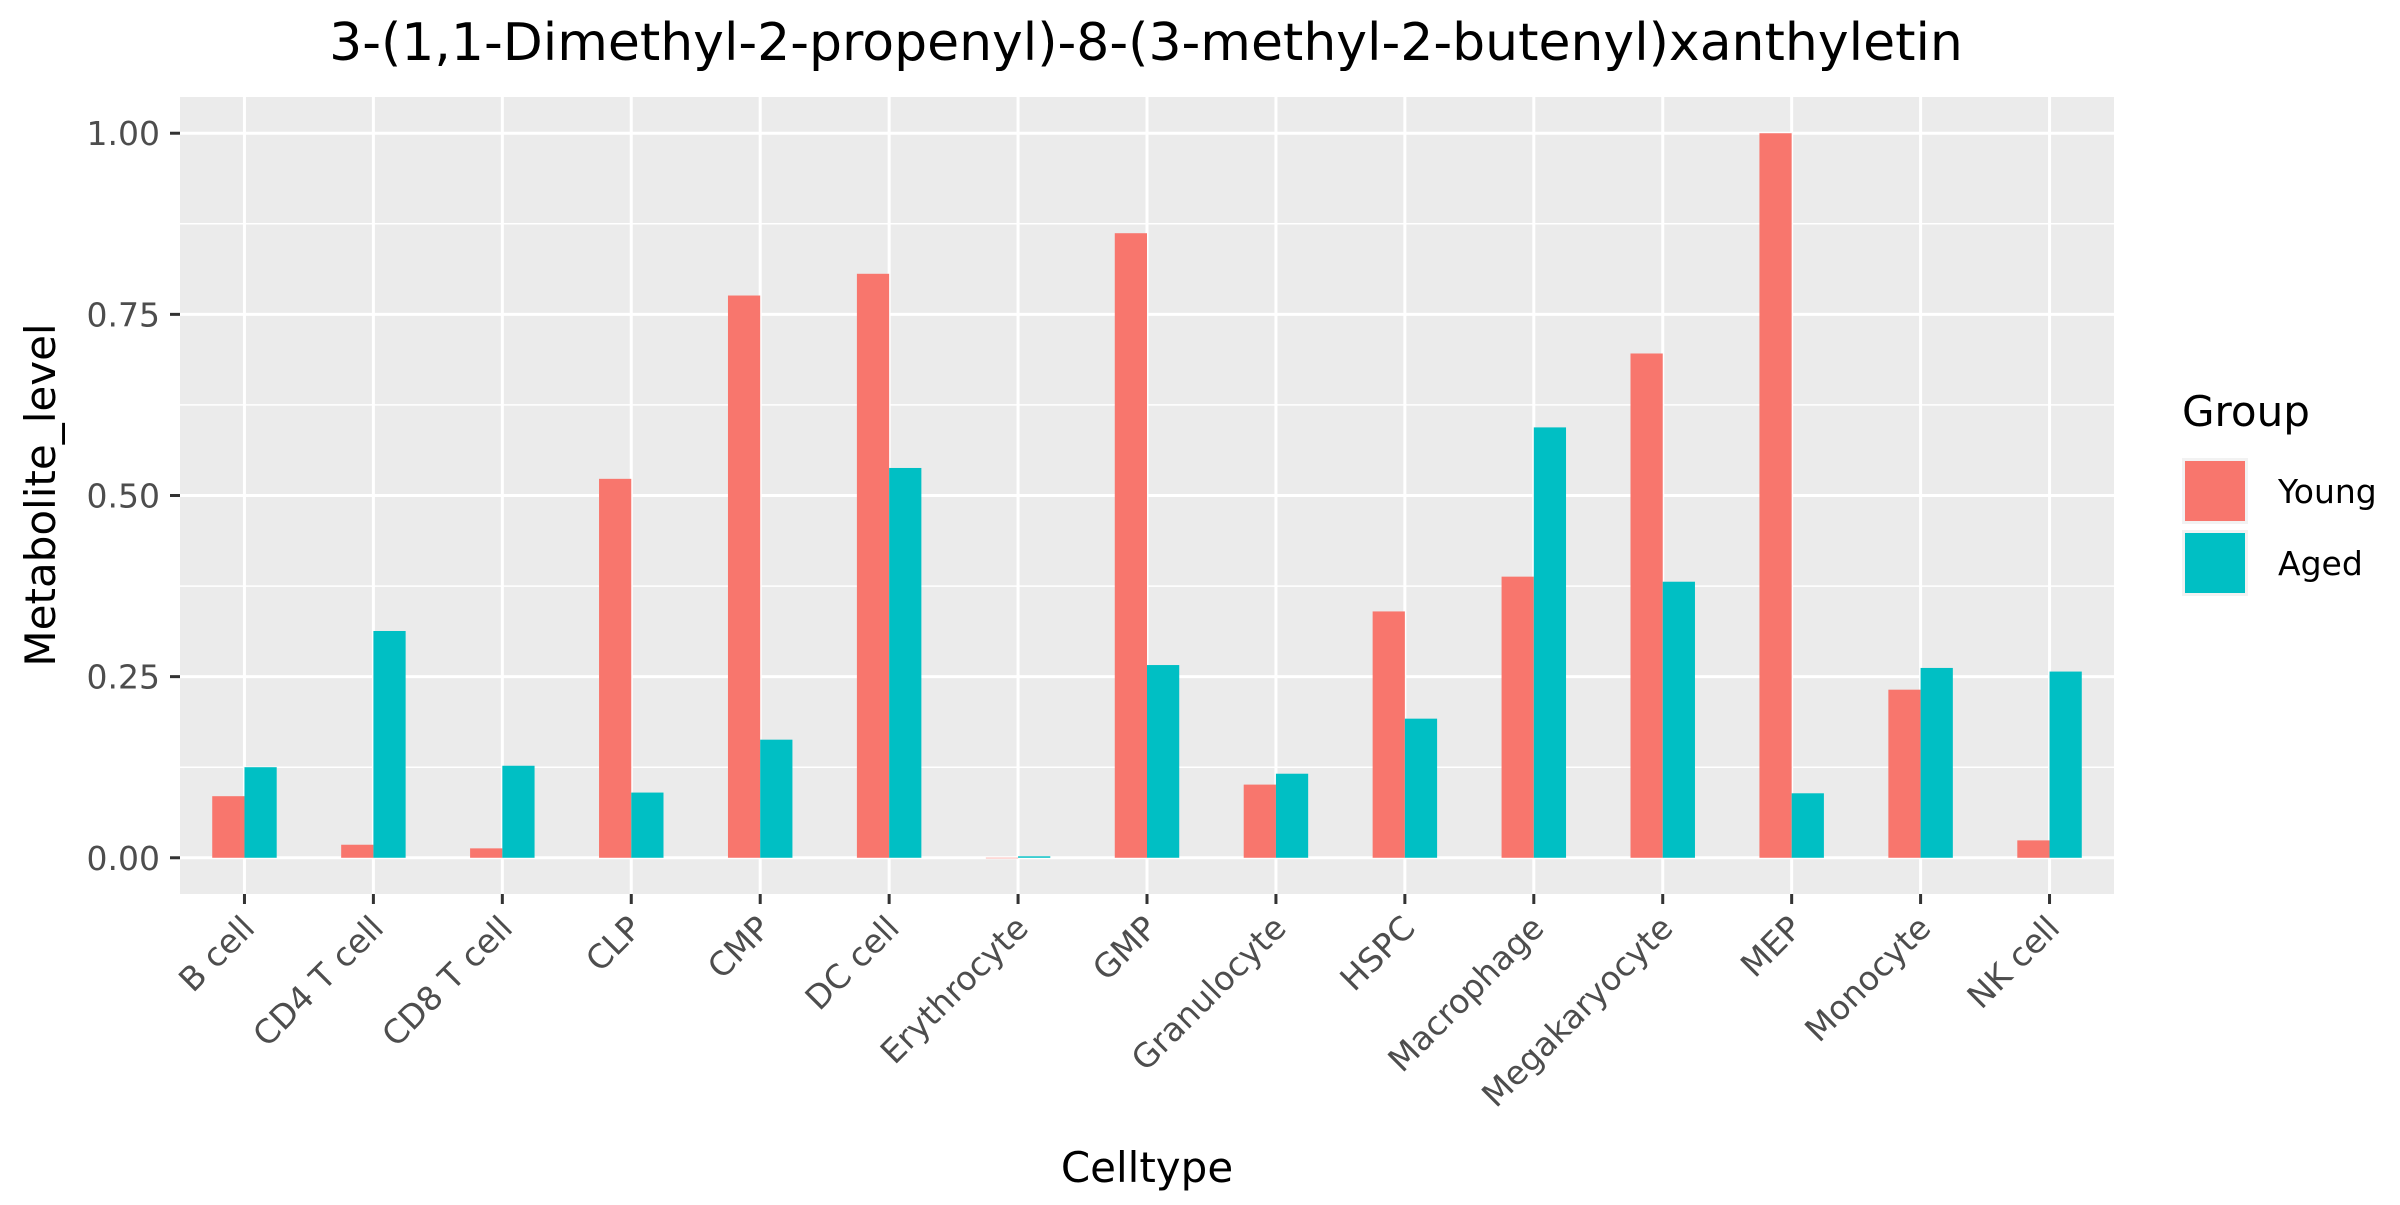  I want to click on x-tick-label: MEP, so click(1771, 946).